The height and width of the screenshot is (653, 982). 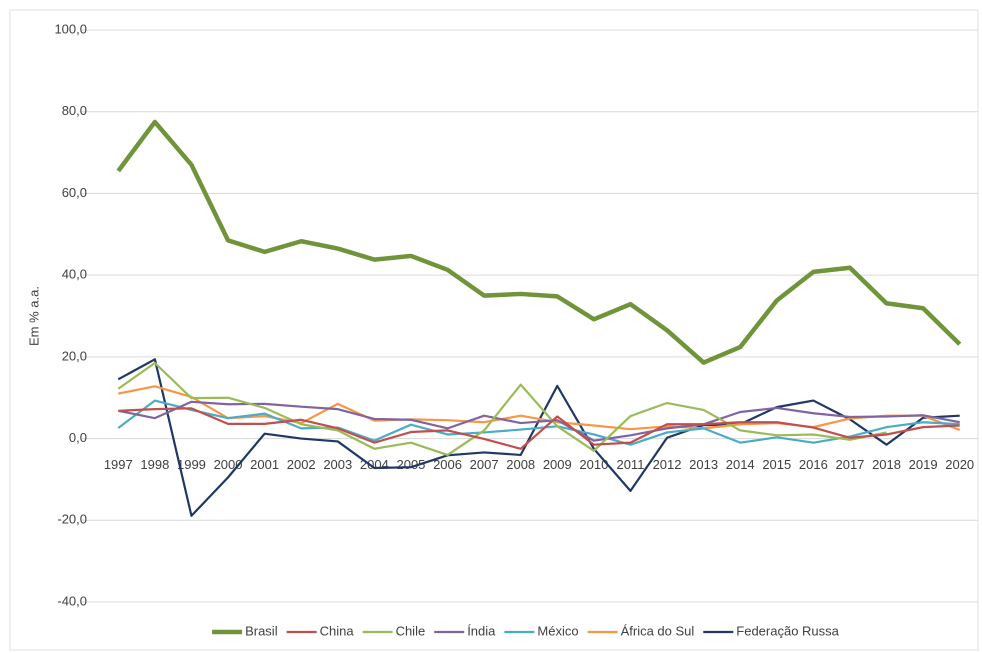 I want to click on x-tick-label: 2020, so click(x=959, y=464).